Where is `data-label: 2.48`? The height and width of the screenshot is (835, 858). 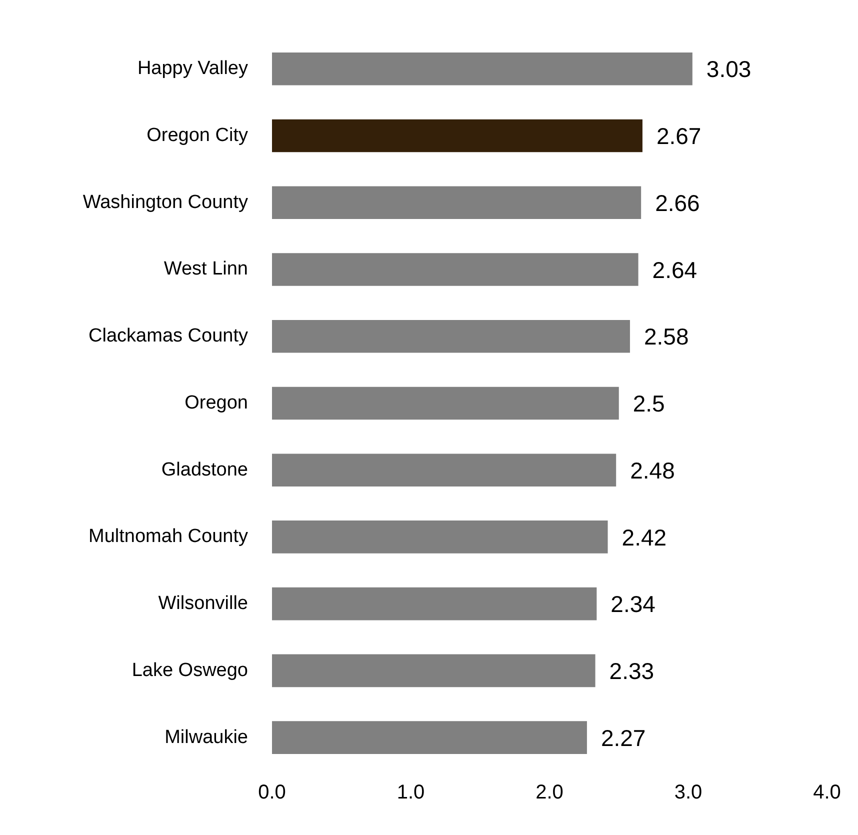
data-label: 2.48 is located at coordinates (652, 470).